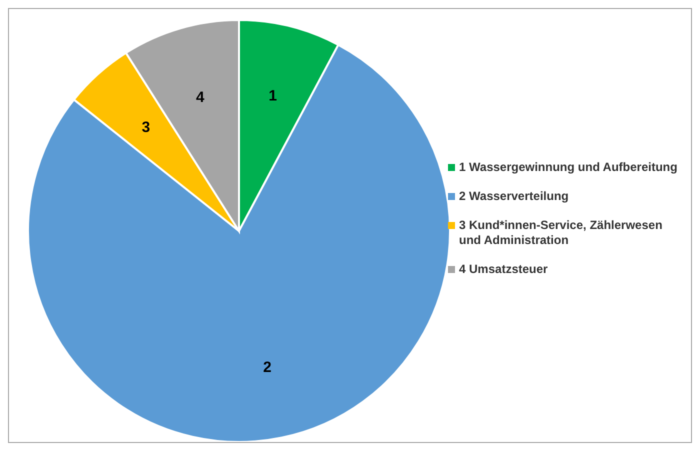 The image size is (700, 451). I want to click on legend-label: 1 Wassergewinnung und Aufbereitung, so click(568, 167).